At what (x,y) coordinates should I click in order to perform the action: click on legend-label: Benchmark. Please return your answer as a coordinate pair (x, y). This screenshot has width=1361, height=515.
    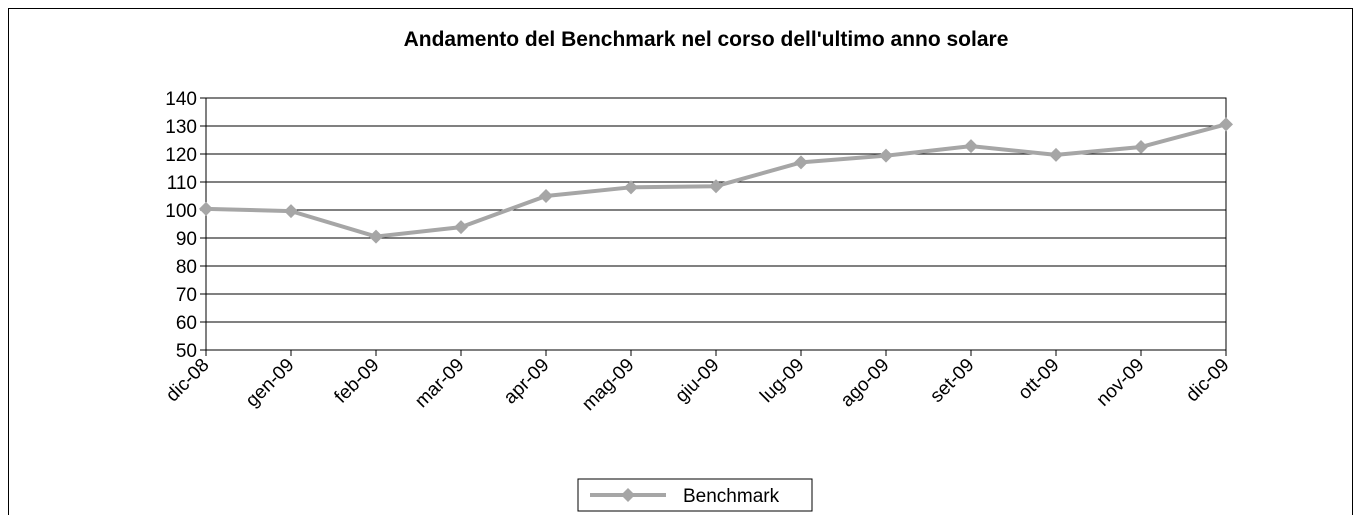
    Looking at the image, I should click on (731, 496).